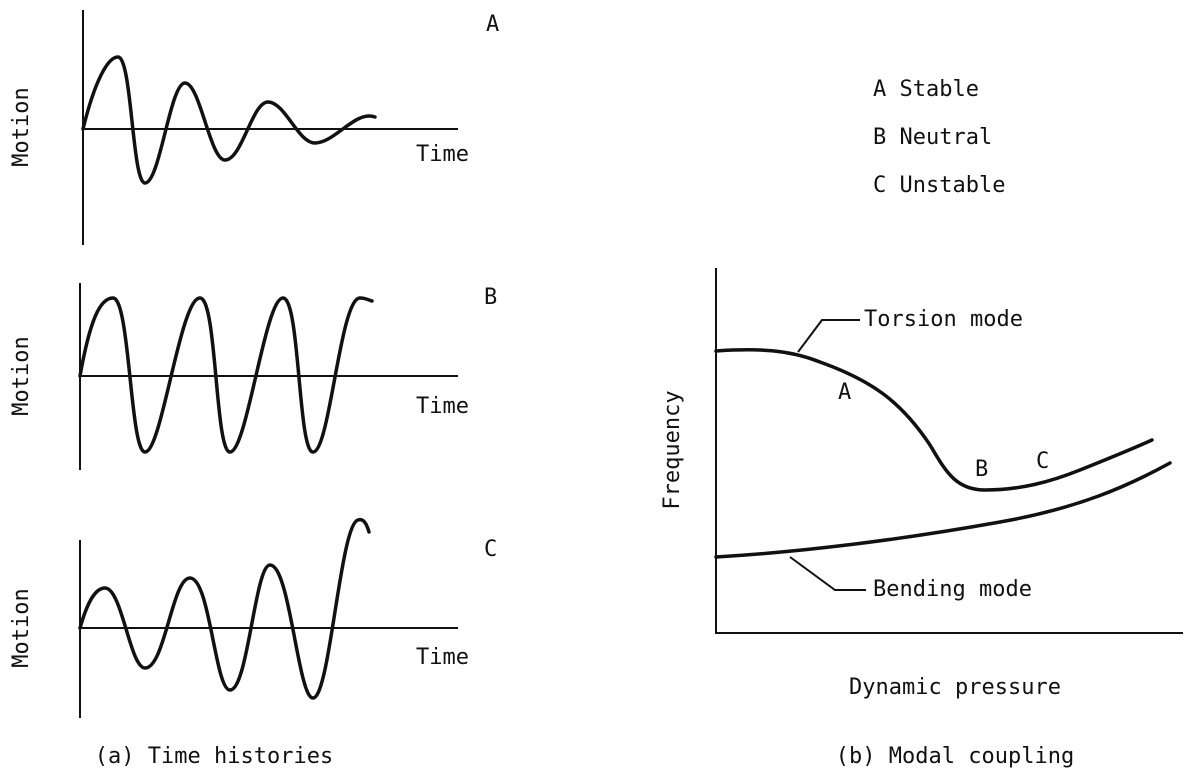 The image size is (1187, 776). What do you see at coordinates (955, 756) in the screenshot?
I see `caption: (b) Modal coupling` at bounding box center [955, 756].